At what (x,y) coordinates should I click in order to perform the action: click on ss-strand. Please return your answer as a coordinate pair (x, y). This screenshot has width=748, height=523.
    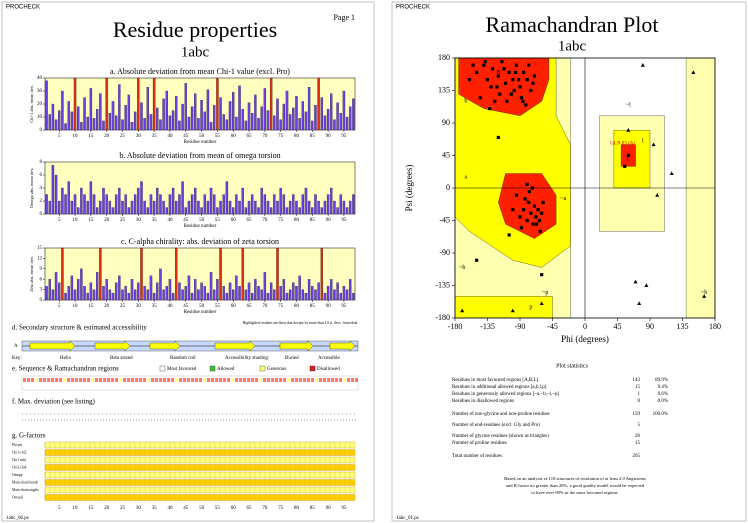
    Looking at the image, I should click on (342, 346).